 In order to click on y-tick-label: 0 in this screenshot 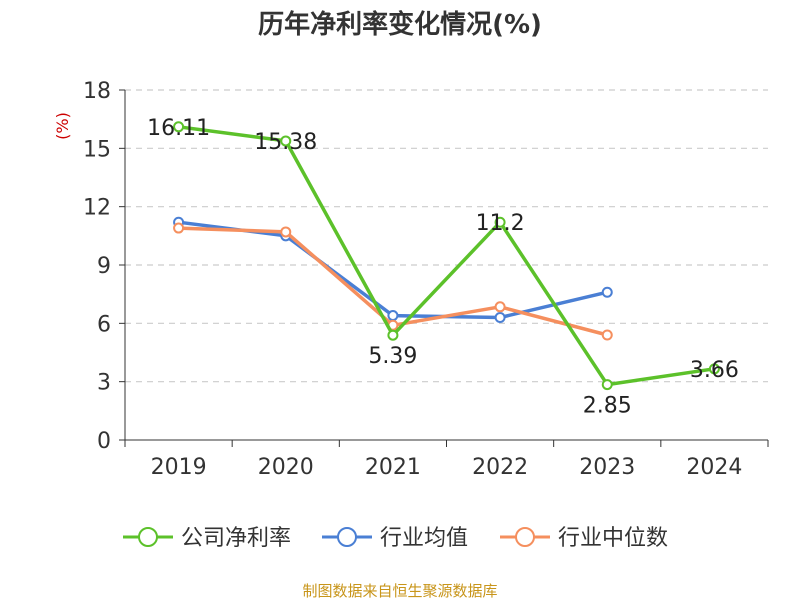, I will do `click(104, 441)`.